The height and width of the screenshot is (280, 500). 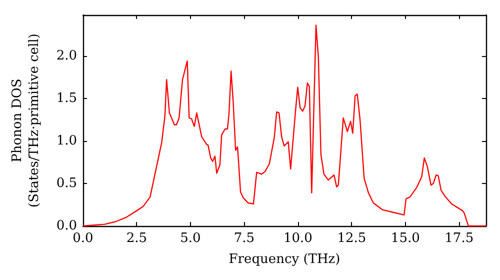 I want to click on x-tick-label: 2.5, so click(x=137, y=238).